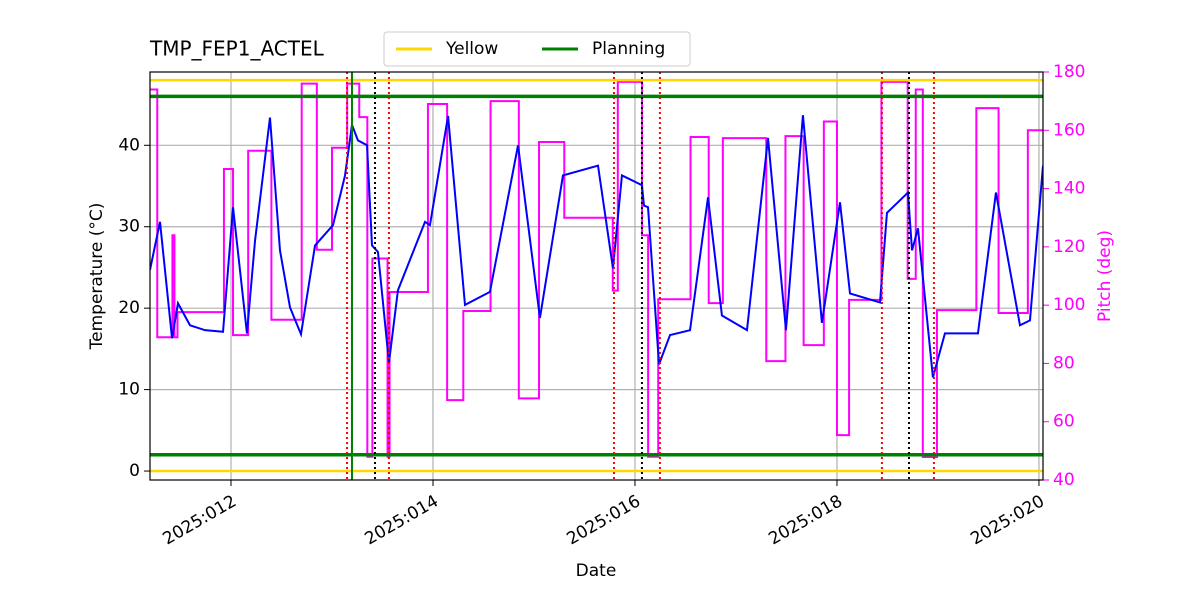 Image resolution: width=1200 pixels, height=600 pixels. What do you see at coordinates (1105, 276) in the screenshot?
I see `y2-axis-label: Pitch (deg)` at bounding box center [1105, 276].